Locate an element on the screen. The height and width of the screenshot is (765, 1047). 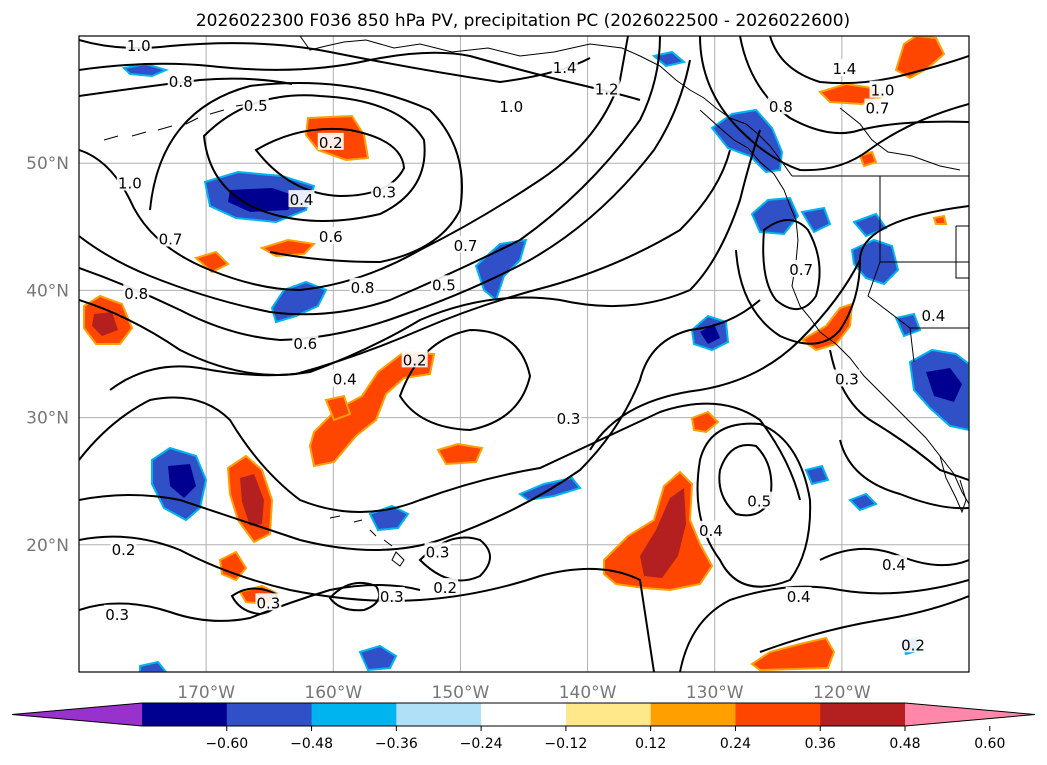
contour-label: 0.8 is located at coordinates (780, 106).